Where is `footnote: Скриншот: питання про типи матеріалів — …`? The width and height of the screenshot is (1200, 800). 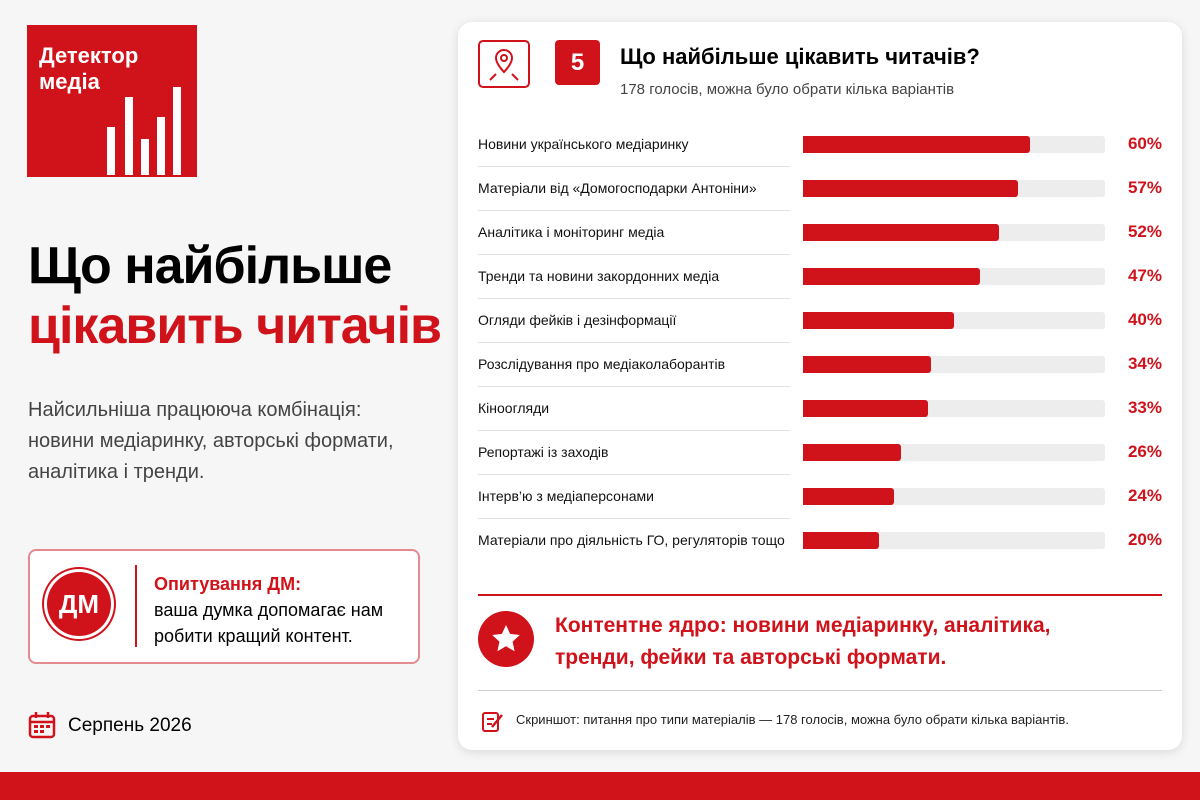
footnote: Скриншот: питання про типи матеріалів — … is located at coordinates (792, 719).